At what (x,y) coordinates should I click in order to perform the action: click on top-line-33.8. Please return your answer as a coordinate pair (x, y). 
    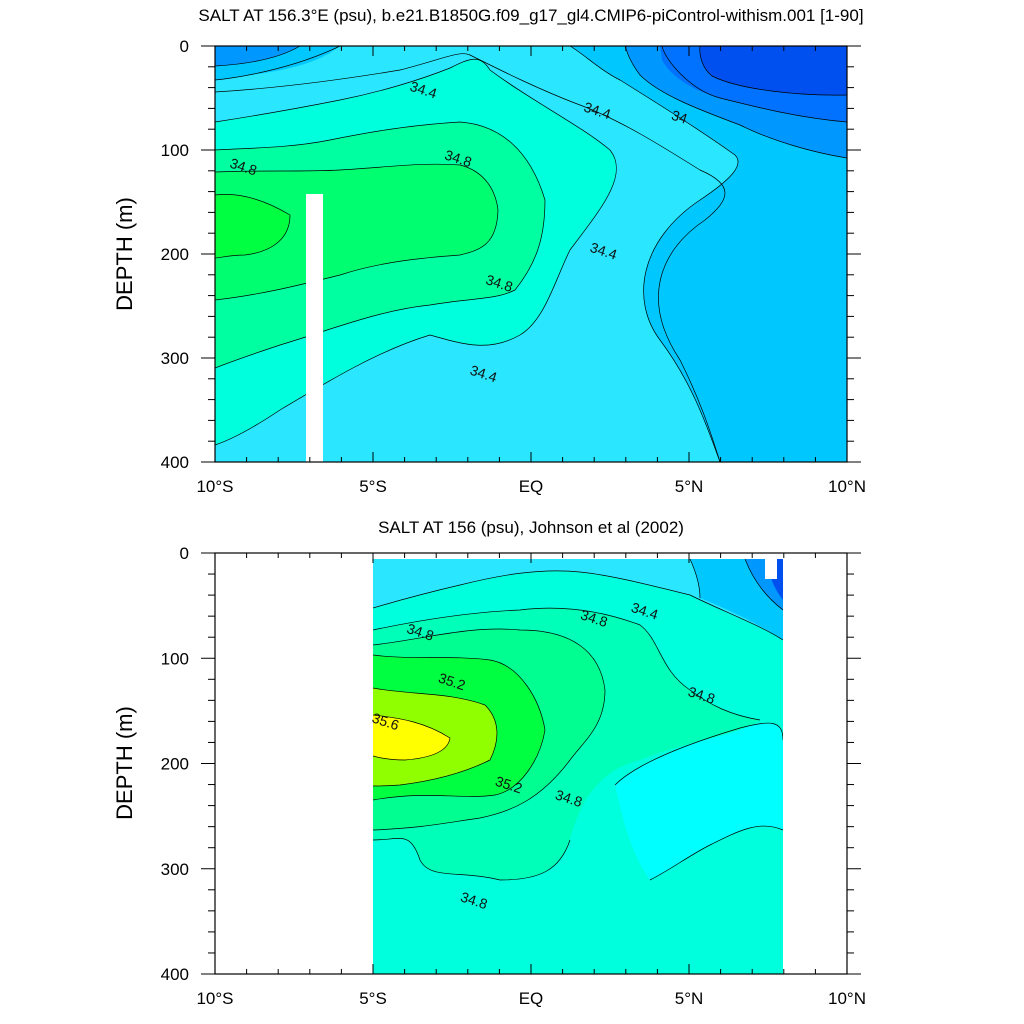
    Looking at the image, I should click on (754, 84).